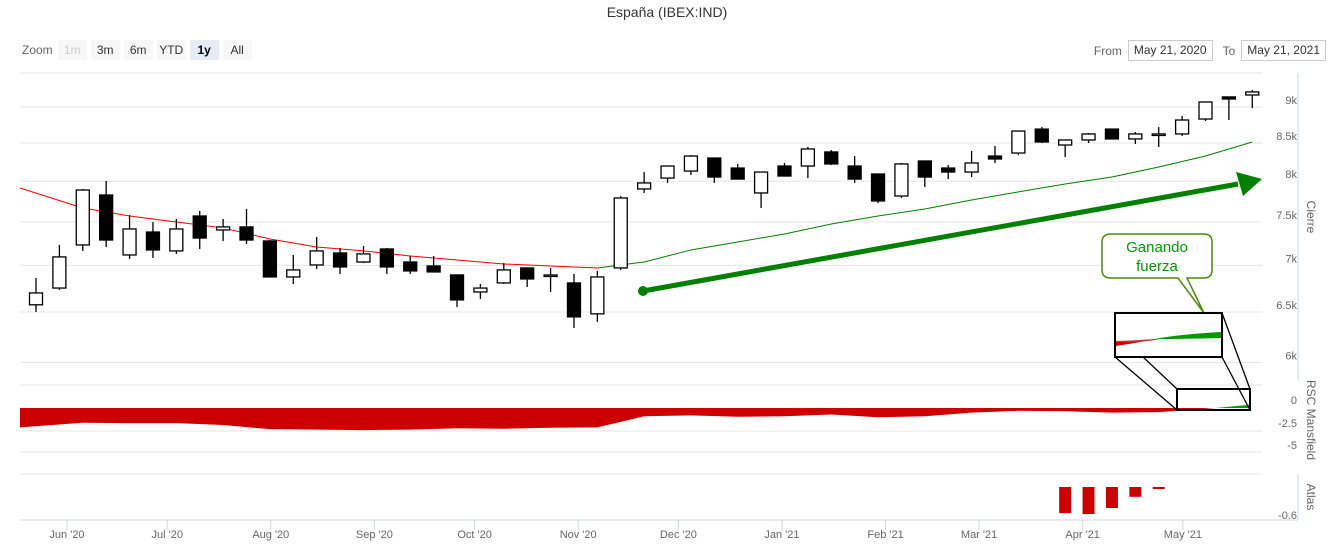 This screenshot has width=1334, height=553. Describe the element at coordinates (270, 535) in the screenshot. I see `x-tick-label: Aug '20` at that location.